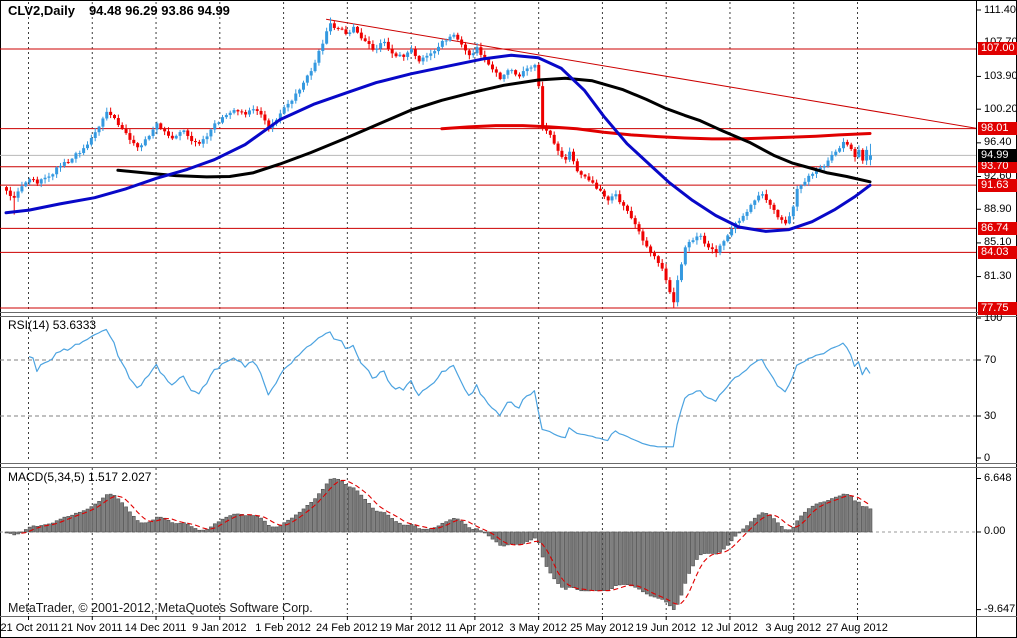 This screenshot has height=638, width=1017. Describe the element at coordinates (538, 628) in the screenshot. I see `date-label: 3 May 2012` at that location.